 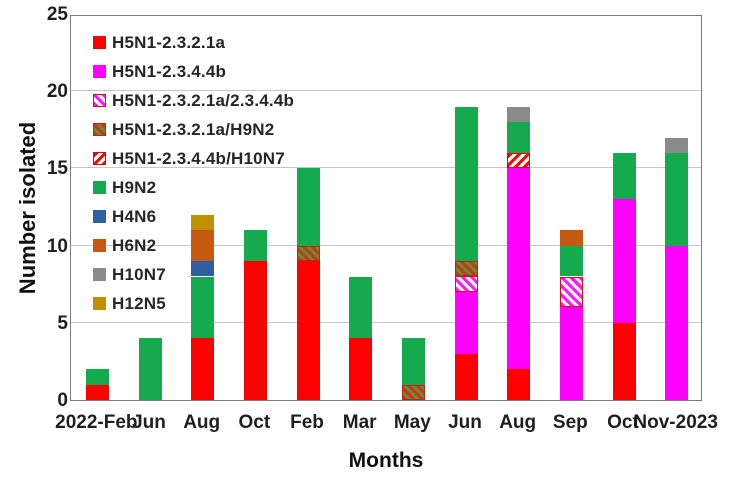 What do you see at coordinates (57, 14) in the screenshot?
I see `y-tick-label: 25` at bounding box center [57, 14].